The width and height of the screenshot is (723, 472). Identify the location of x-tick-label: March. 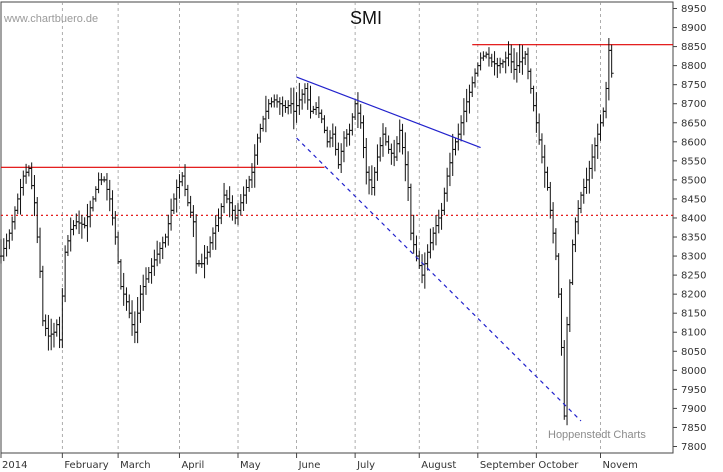
(135, 465).